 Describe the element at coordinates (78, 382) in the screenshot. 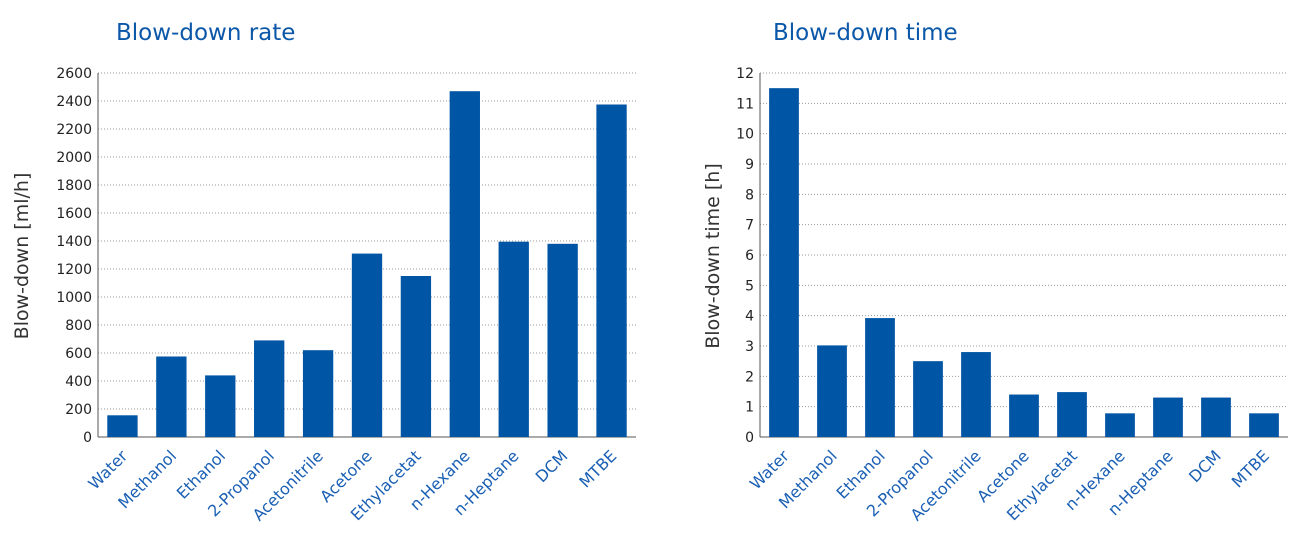

I see `y-tick-label: 400` at that location.